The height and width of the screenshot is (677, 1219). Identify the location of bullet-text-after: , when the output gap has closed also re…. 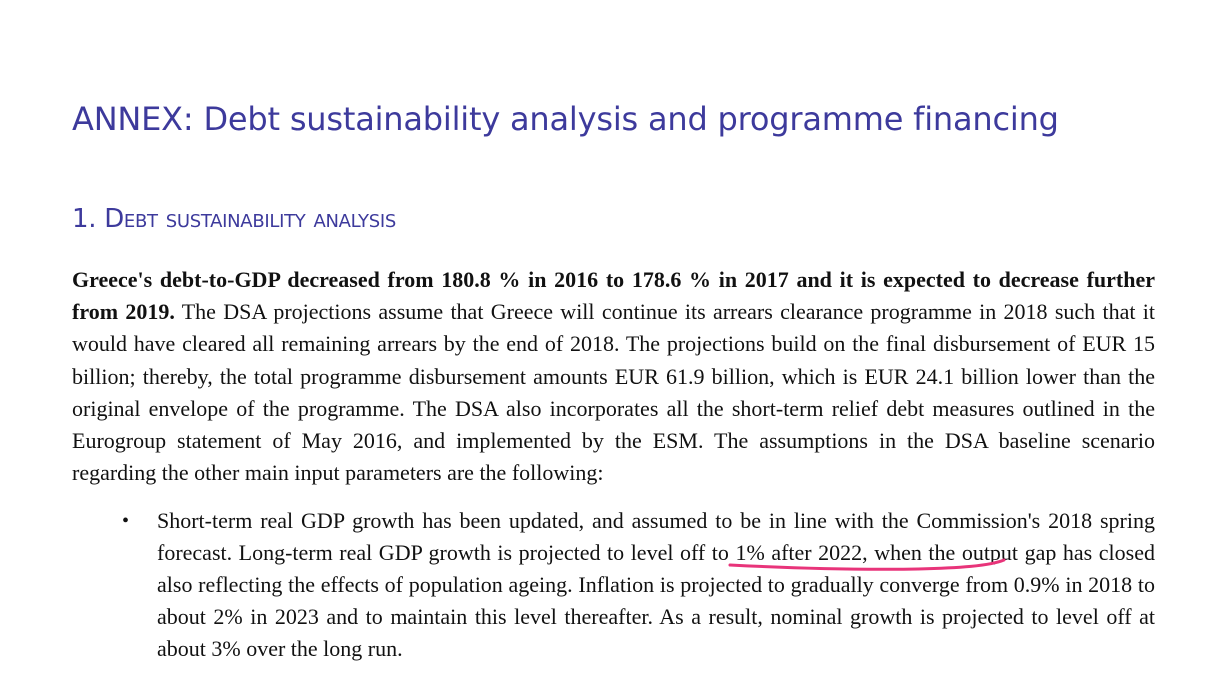
(656, 600).